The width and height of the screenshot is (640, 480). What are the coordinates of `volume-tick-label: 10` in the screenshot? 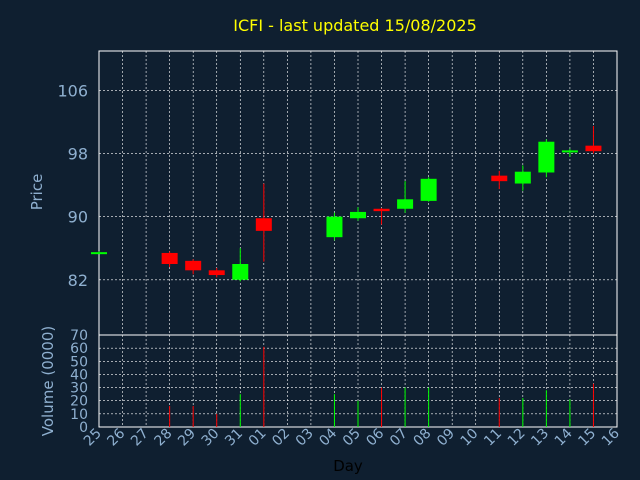 It's located at (79, 415).